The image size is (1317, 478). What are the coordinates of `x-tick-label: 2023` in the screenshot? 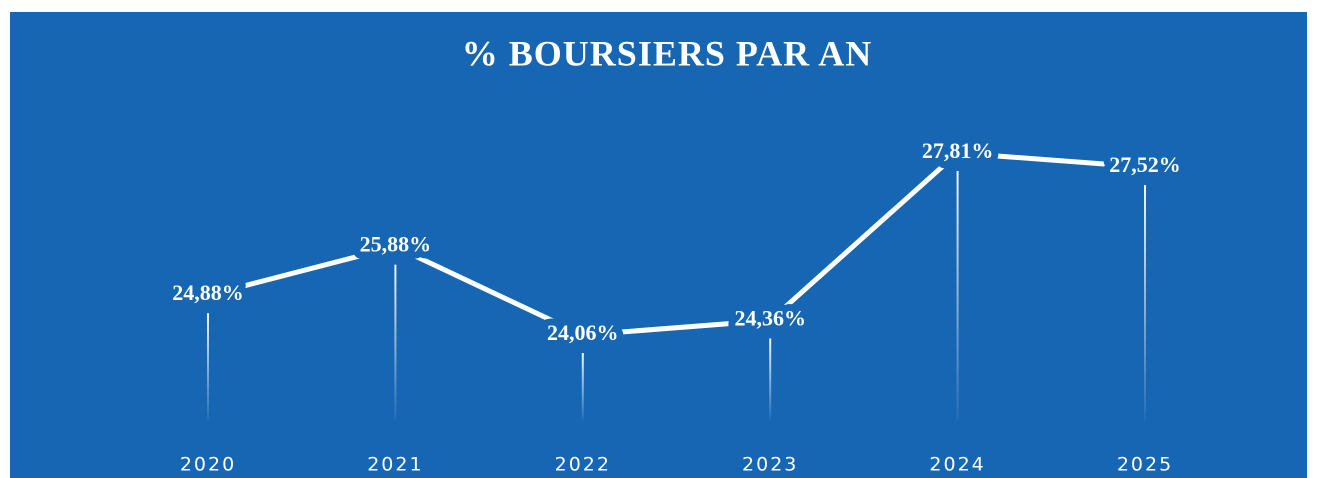 It's located at (770, 465).